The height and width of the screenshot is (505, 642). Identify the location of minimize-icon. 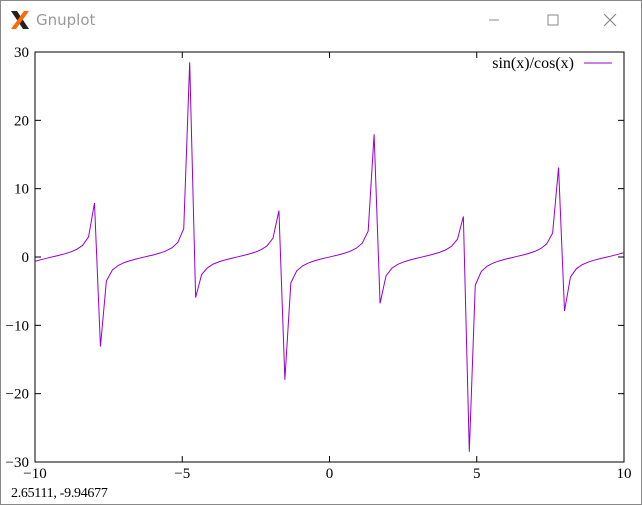
(494, 20).